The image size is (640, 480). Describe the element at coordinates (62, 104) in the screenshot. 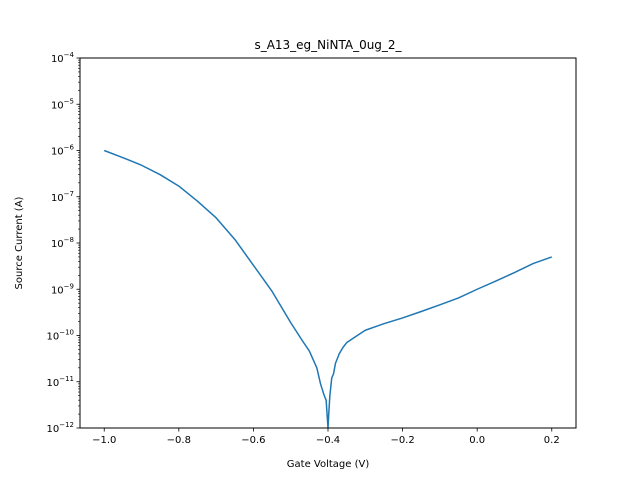

I see `y-tick-label: 10⁻⁵` at that location.